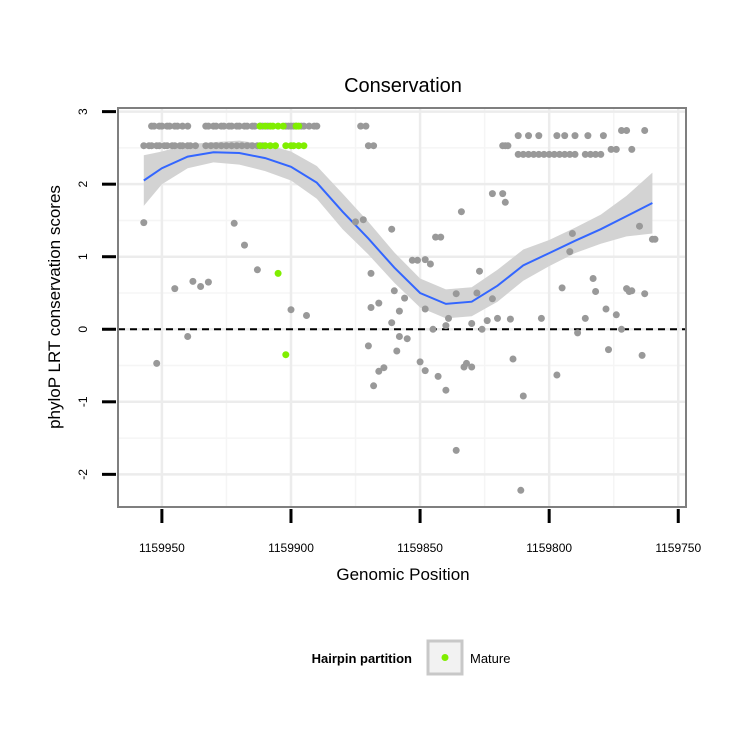 The width and height of the screenshot is (750, 750). I want to click on x-tick-label: 1159950, so click(162, 548).